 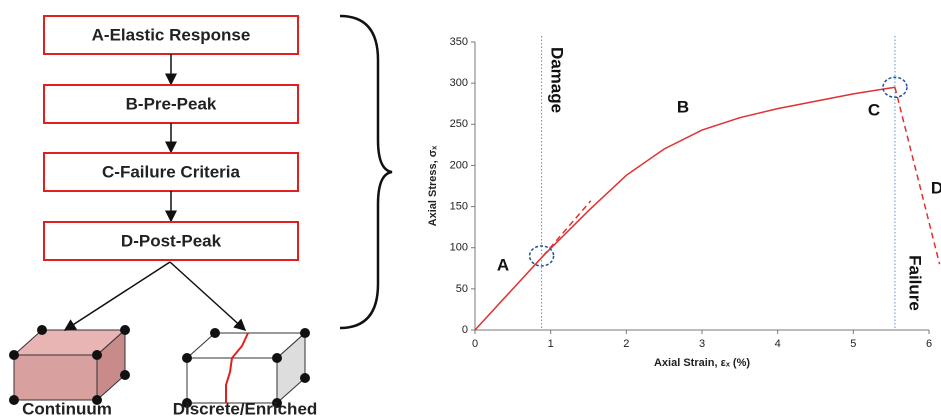 What do you see at coordinates (459, 206) in the screenshot?
I see `y-tick-label: 150` at bounding box center [459, 206].